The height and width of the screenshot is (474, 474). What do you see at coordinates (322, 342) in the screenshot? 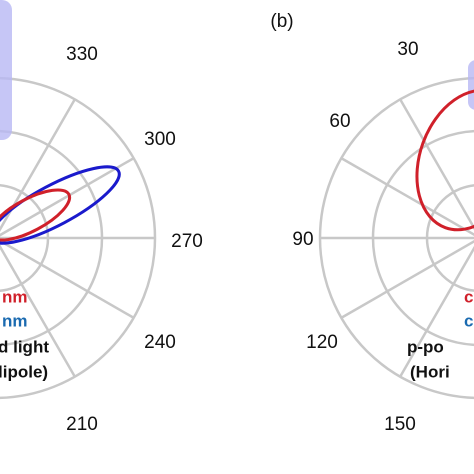
I see `angle-label: 120` at bounding box center [322, 342].